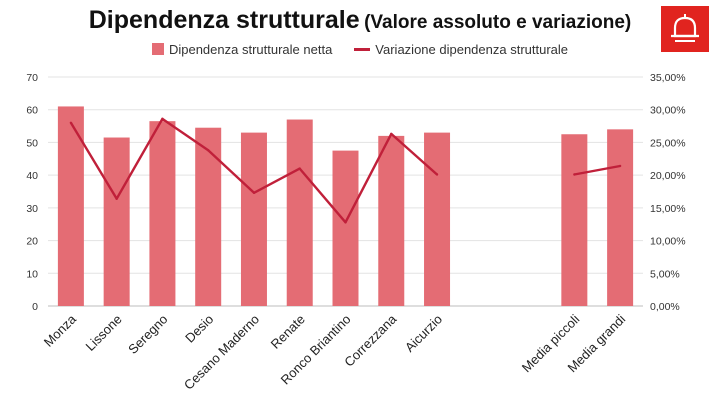  What do you see at coordinates (32, 111) in the screenshot?
I see `left-axis-tick-label: 60` at bounding box center [32, 111].